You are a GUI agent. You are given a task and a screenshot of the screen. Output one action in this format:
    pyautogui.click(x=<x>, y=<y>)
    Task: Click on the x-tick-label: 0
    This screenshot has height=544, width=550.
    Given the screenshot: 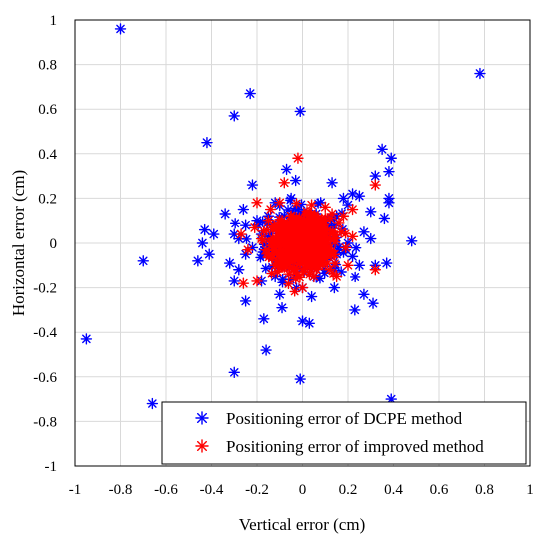 What is the action you would take?
    pyautogui.click(x=303, y=490)
    